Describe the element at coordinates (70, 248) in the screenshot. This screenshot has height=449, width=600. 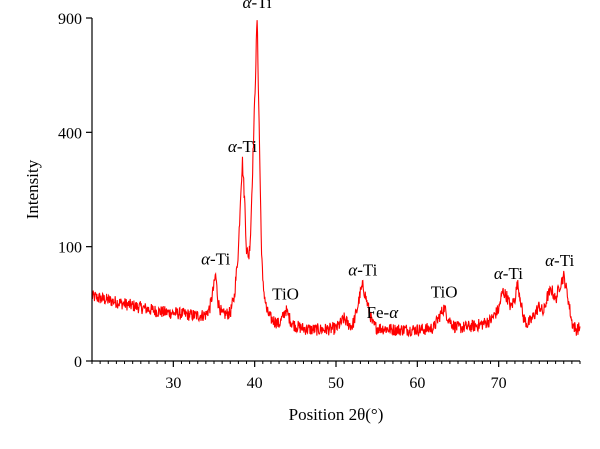
I see `y-tick-label: 100` at that location.